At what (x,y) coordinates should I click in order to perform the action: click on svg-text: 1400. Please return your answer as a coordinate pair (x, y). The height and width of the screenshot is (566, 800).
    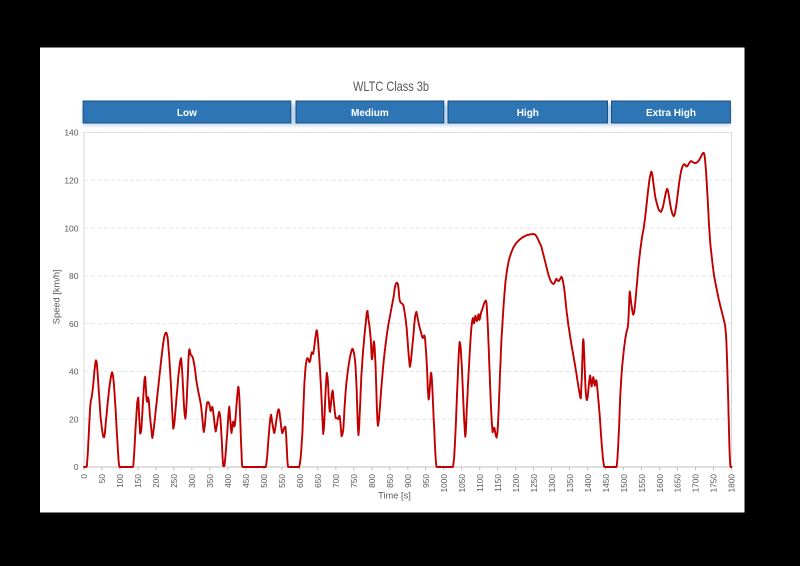
    Looking at the image, I should click on (588, 483).